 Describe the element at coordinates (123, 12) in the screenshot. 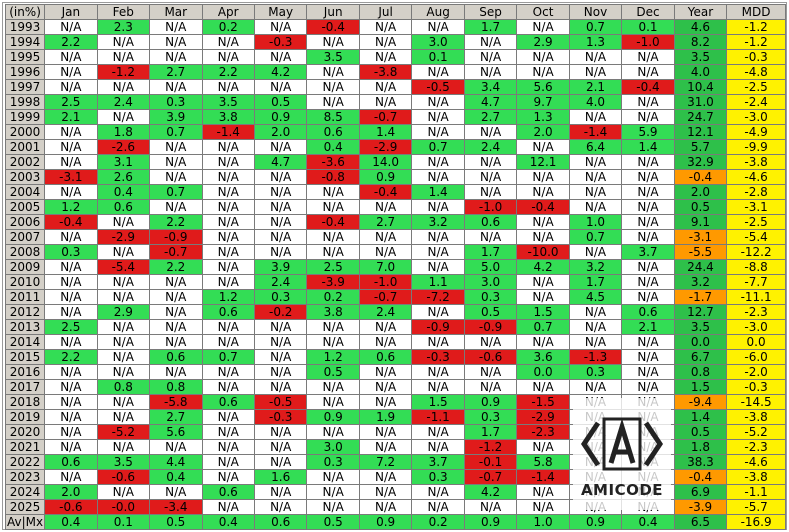

I see `column-header: Feb` at that location.